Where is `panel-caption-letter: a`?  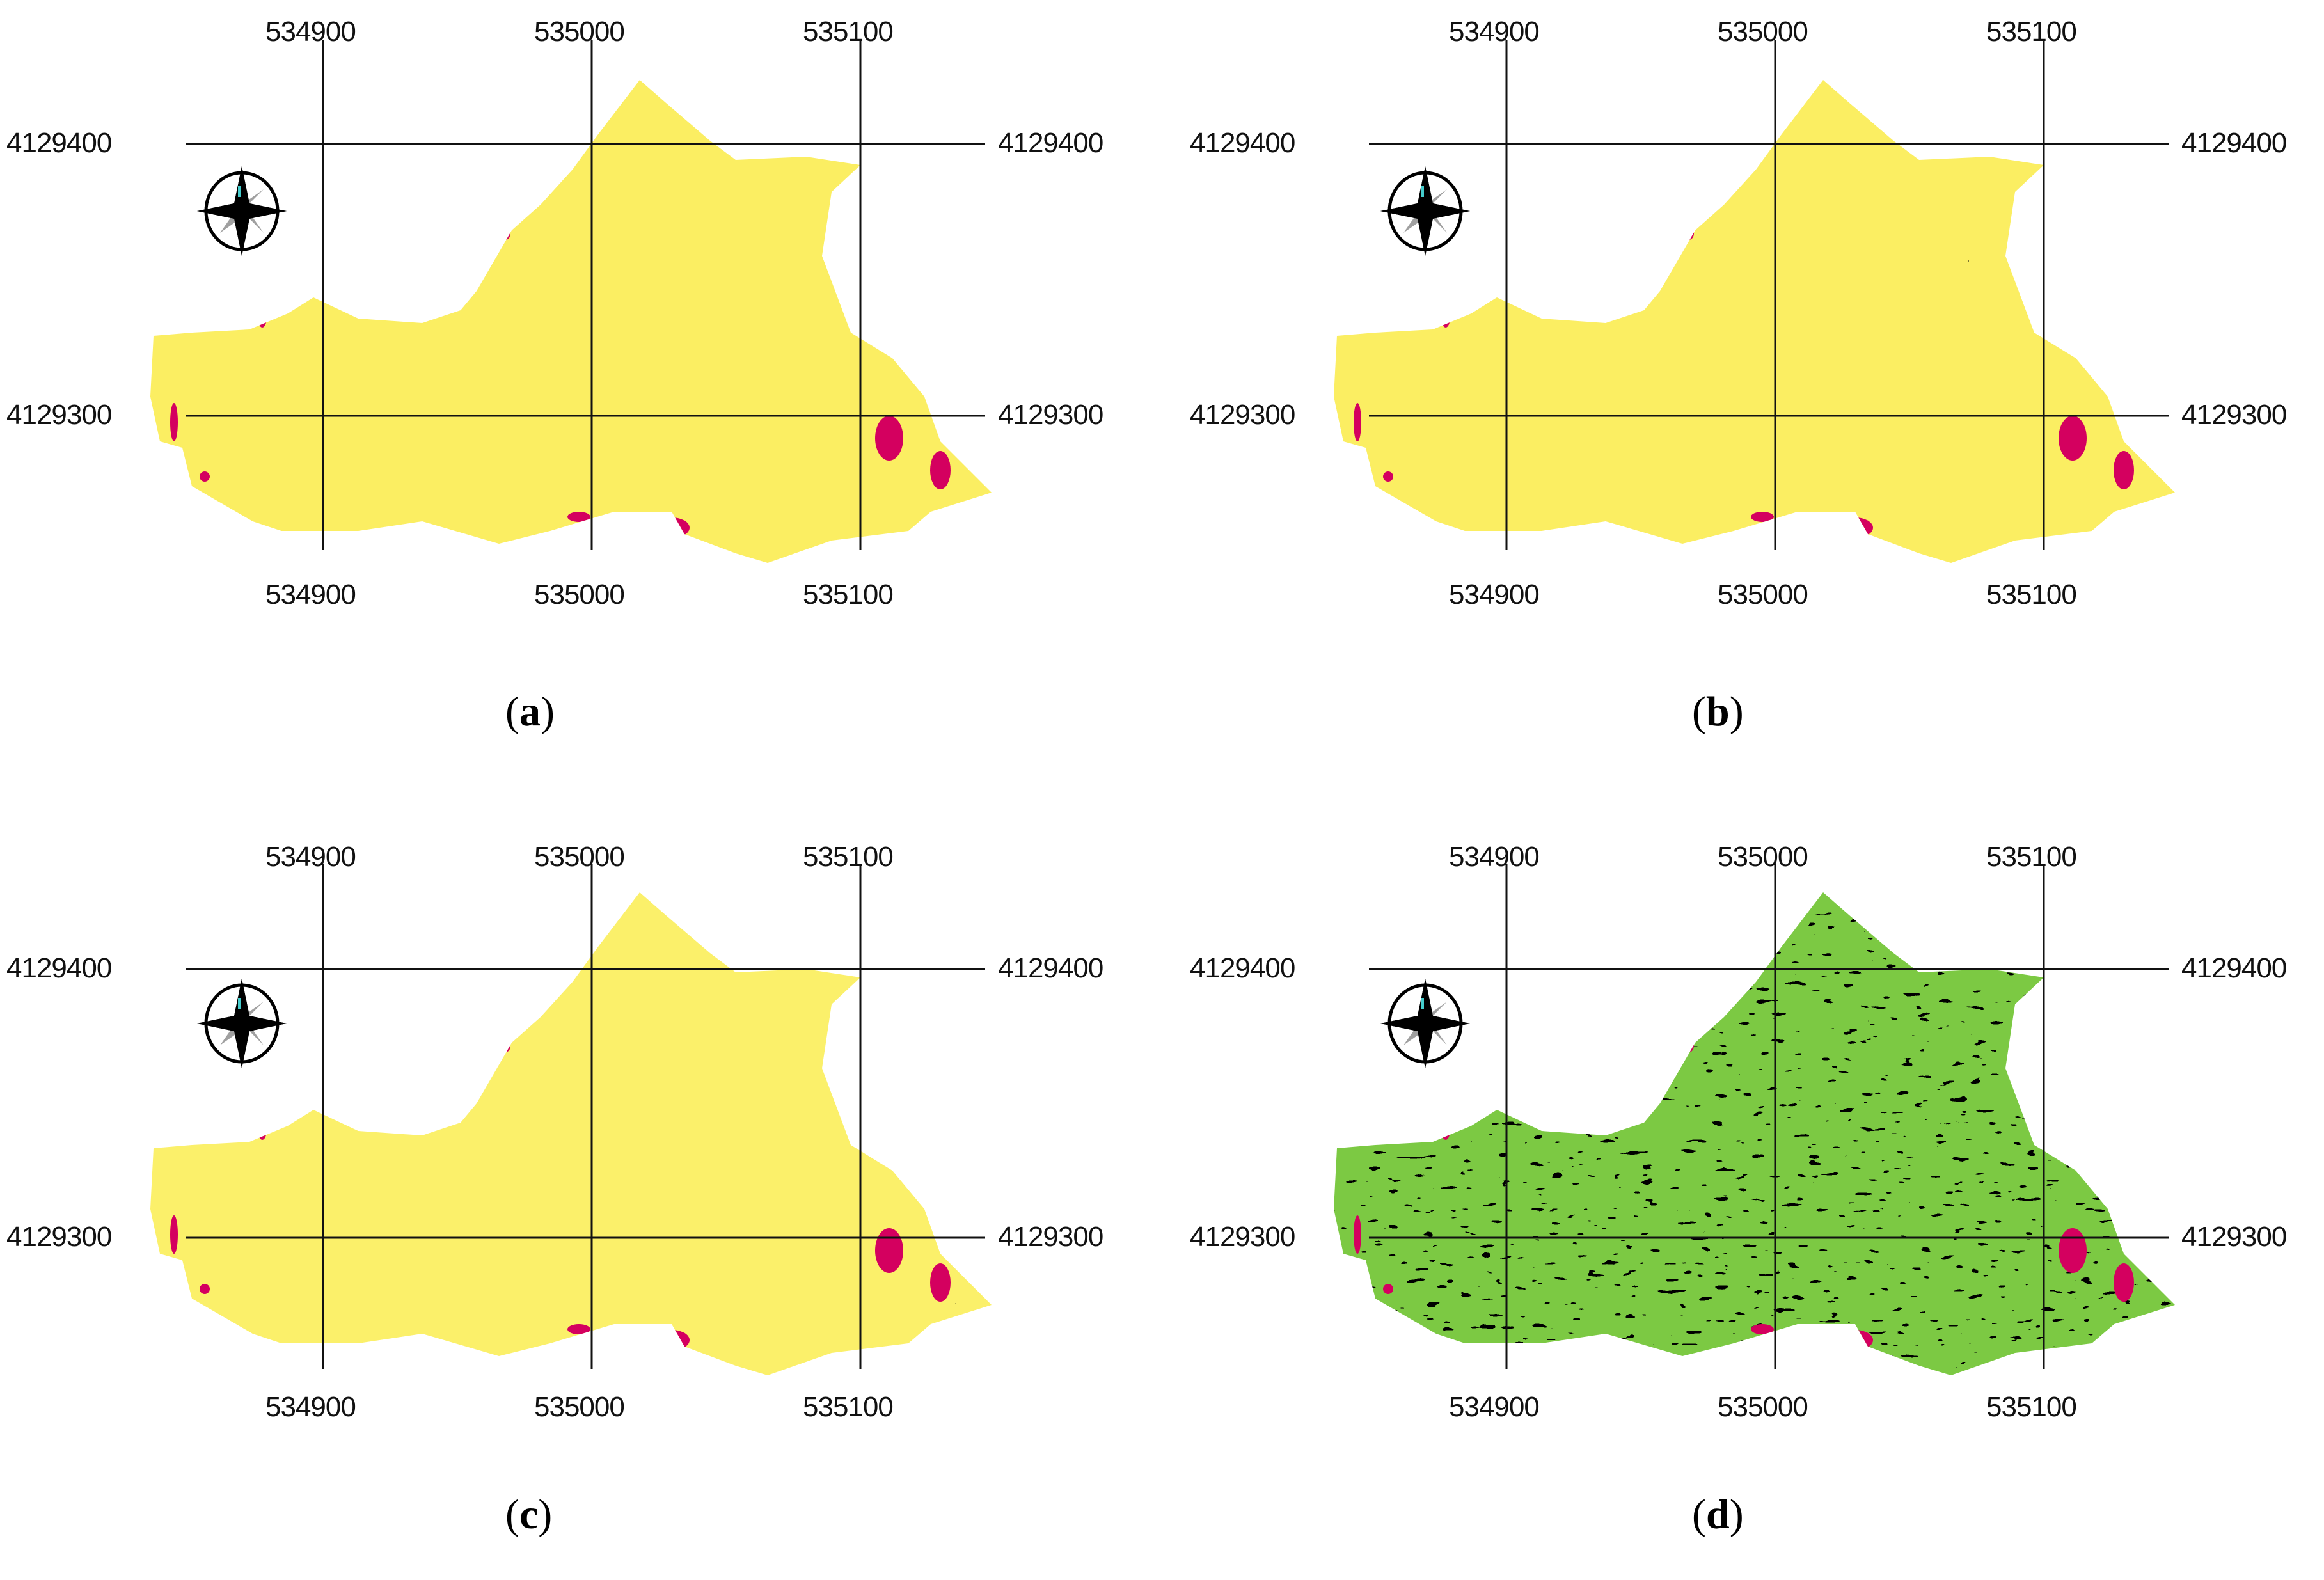
panel-caption-letter: a is located at coordinates (530, 711).